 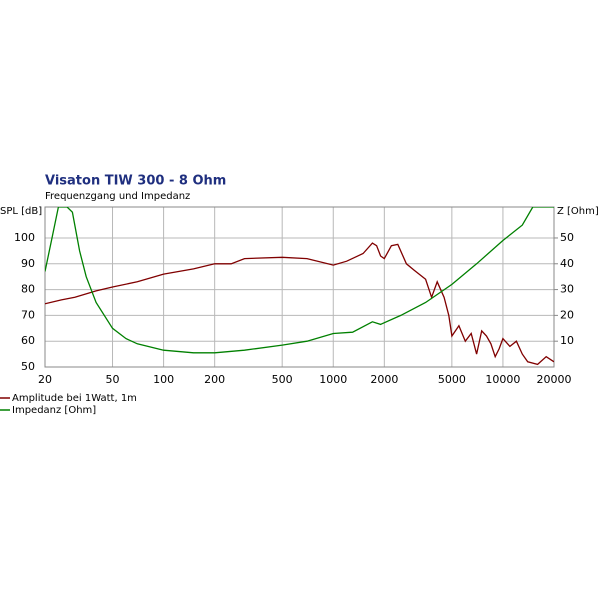 What do you see at coordinates (578, 211) in the screenshot?
I see `y2-axis-label: Z [Ohm]` at bounding box center [578, 211].